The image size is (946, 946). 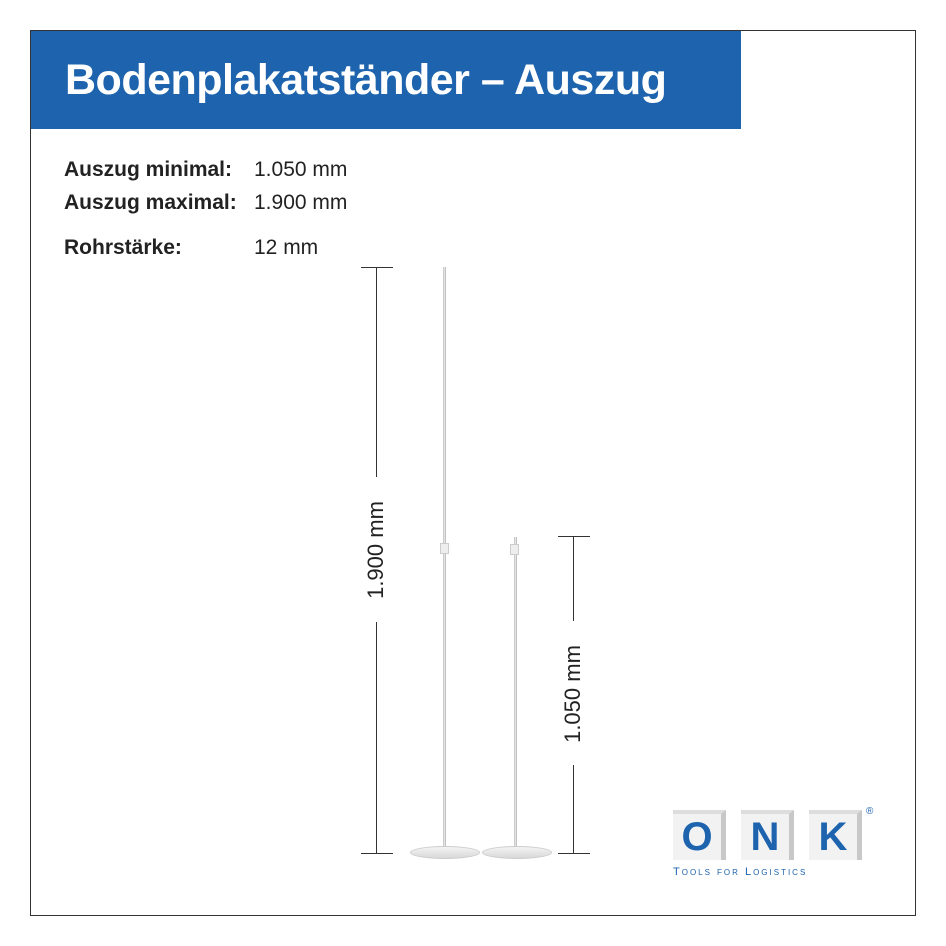 What do you see at coordinates (835, 835) in the screenshot?
I see `logo-letter: K` at bounding box center [835, 835].